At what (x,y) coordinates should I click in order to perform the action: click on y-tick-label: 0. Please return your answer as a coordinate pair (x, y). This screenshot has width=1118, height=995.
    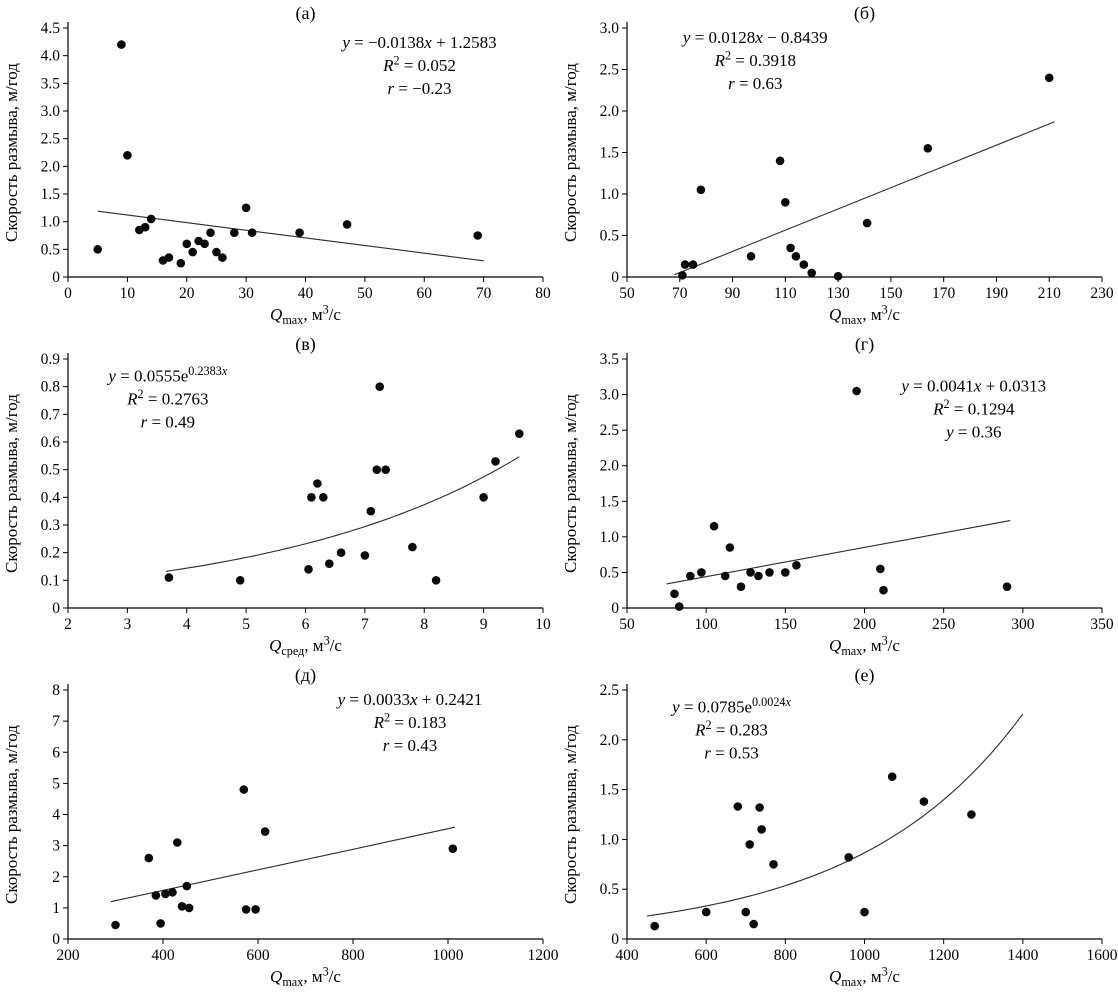
    Looking at the image, I should click on (56, 939).